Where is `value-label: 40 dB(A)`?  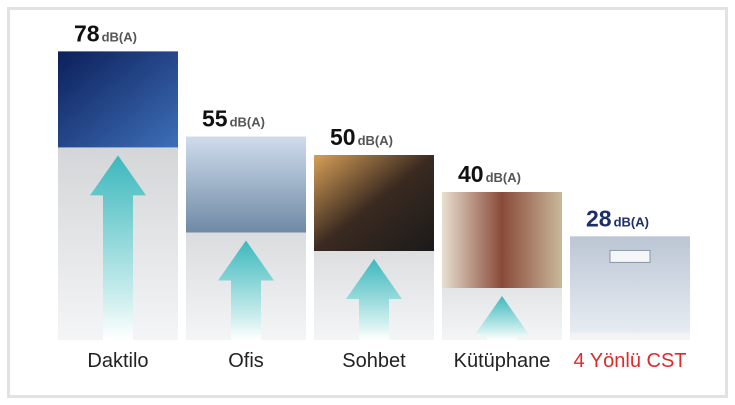 value-label: 40 dB(A) is located at coordinates (489, 174).